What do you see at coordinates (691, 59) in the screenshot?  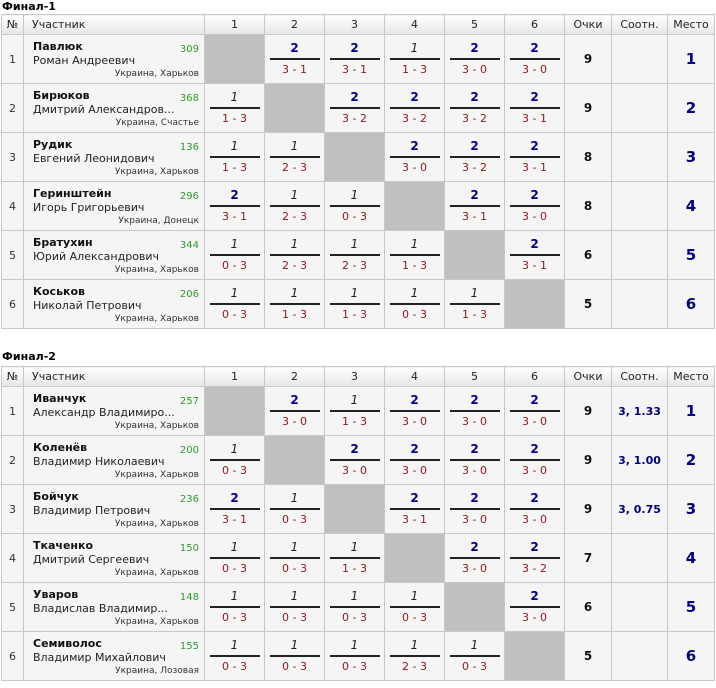 I see `place-value: 1` at bounding box center [691, 59].